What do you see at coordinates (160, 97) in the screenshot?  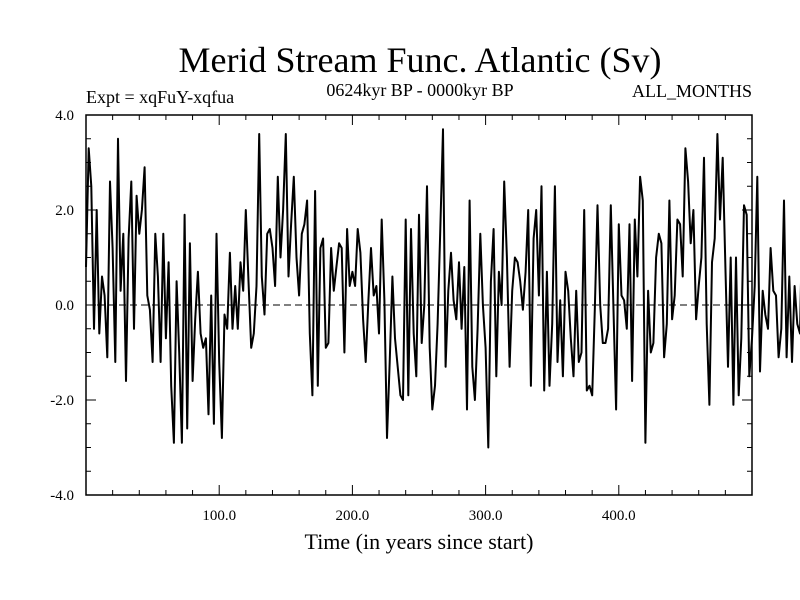 I see `experiment-label: Expt = xqFuY-xqfua` at bounding box center [160, 97].